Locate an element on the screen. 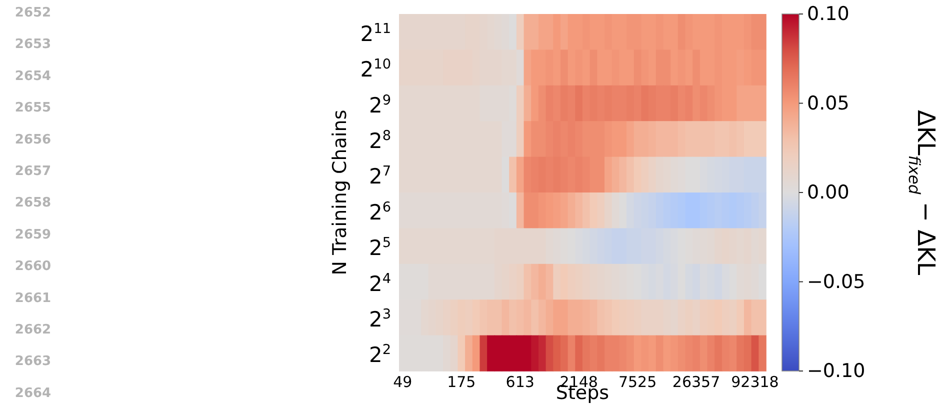 This screenshot has width=951, height=406. x-tick-label: 26357 is located at coordinates (696, 382).